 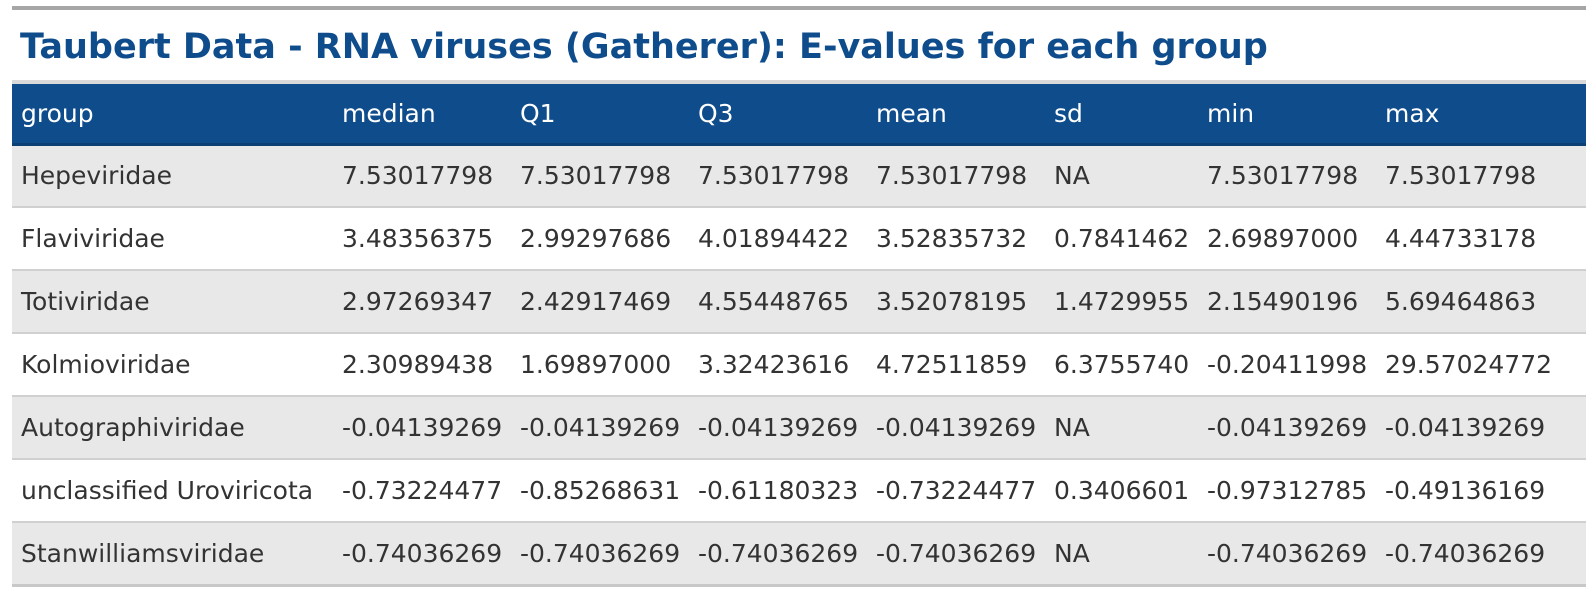 I want to click on cell-median: 7.53017798, so click(x=418, y=176).